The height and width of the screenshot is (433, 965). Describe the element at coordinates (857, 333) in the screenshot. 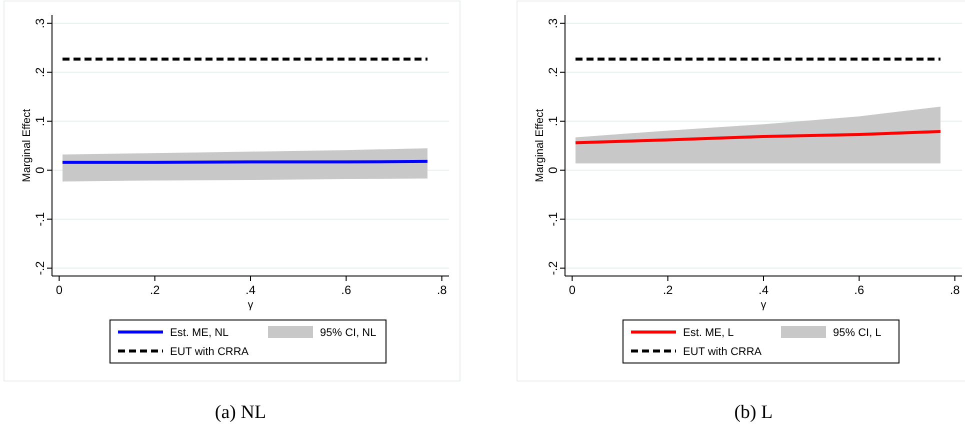

I see `text: 95% CI, L` at that location.